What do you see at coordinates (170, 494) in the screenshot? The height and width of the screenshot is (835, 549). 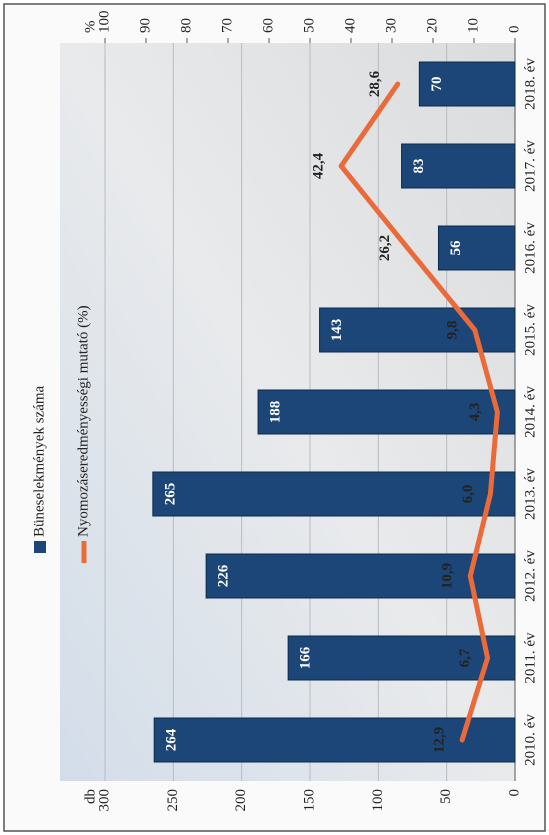 I see `bar-value-label: 265` at bounding box center [170, 494].